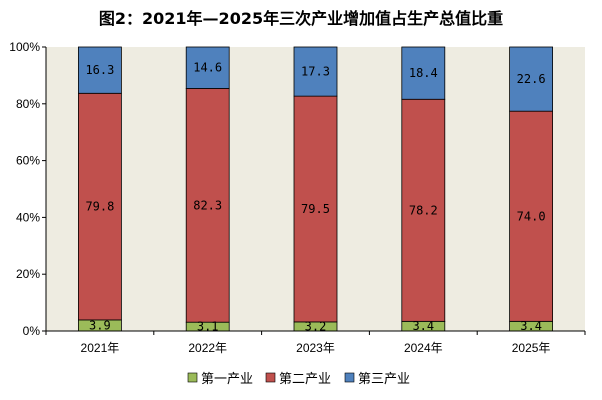 This screenshot has width=602, height=400. What do you see at coordinates (32, 331) in the screenshot?
I see `y-tick-label: 0%` at bounding box center [32, 331].